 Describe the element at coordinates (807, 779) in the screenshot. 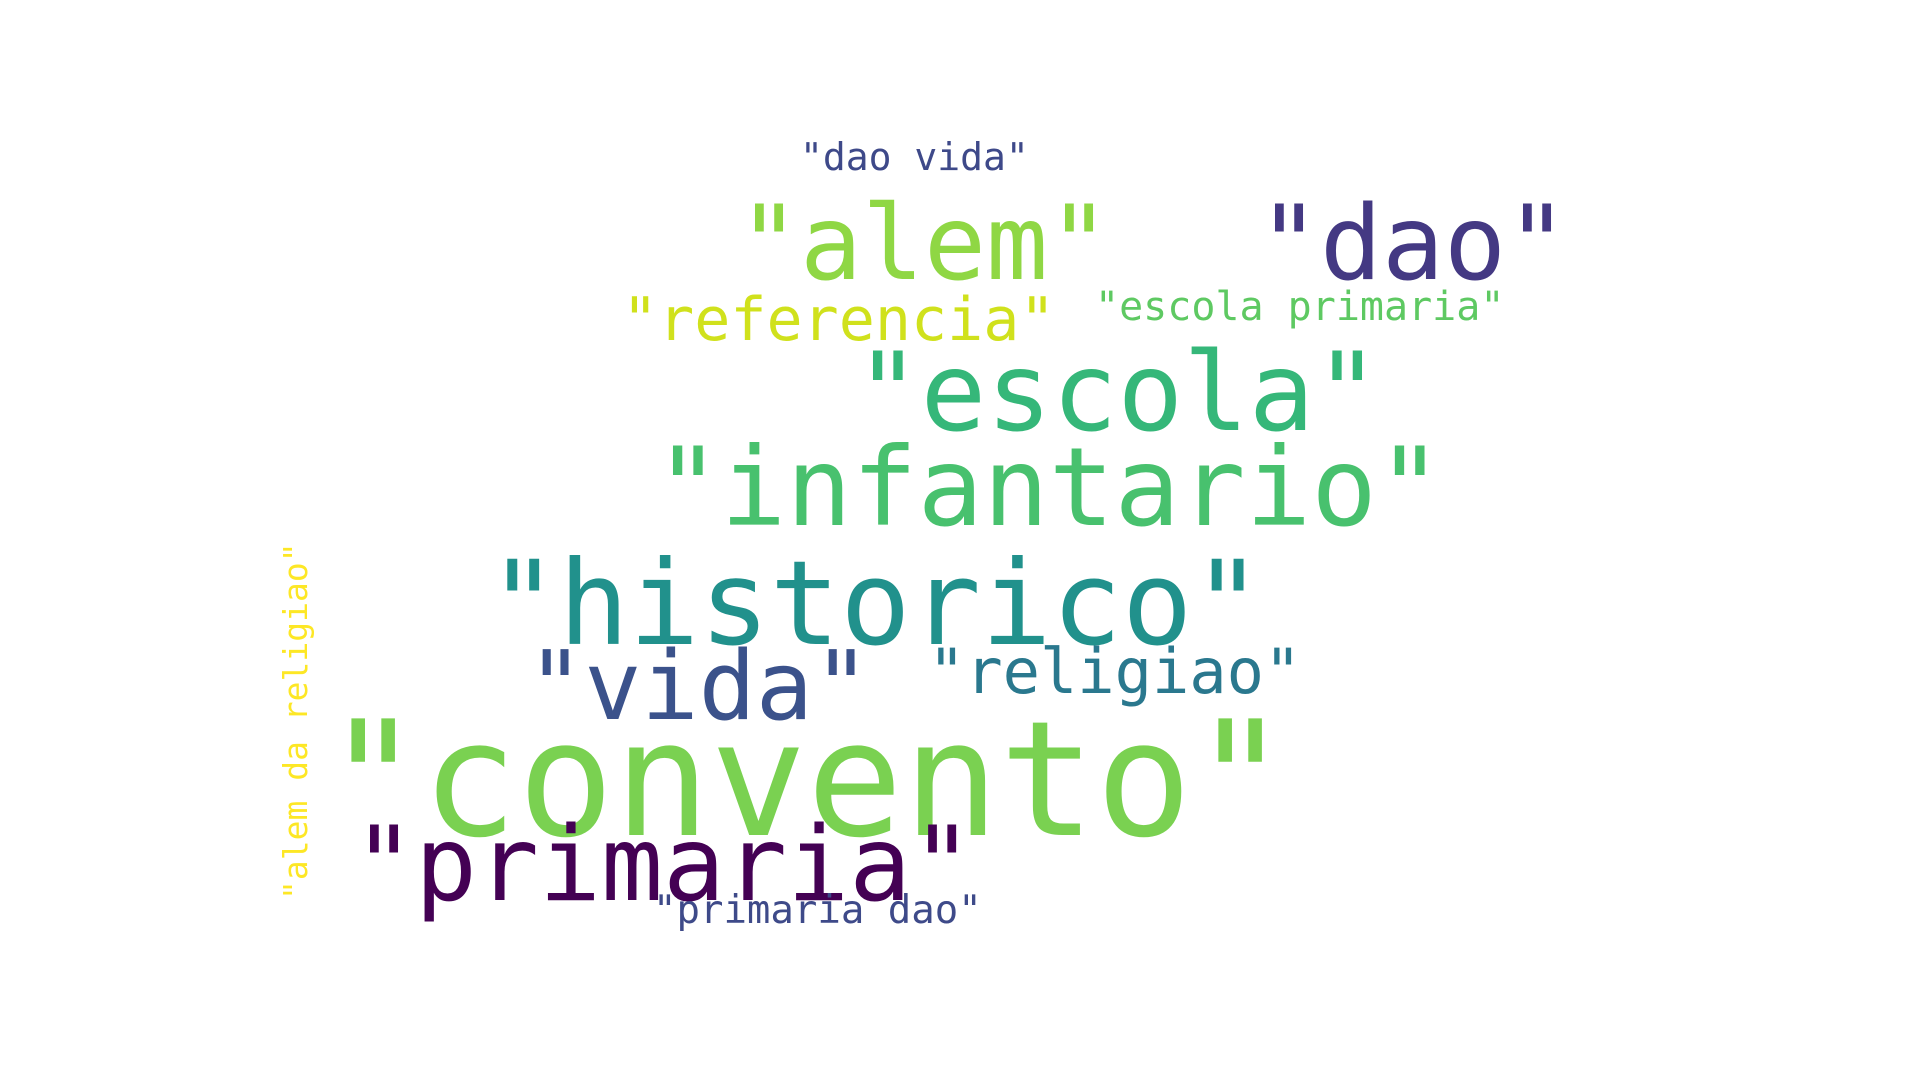

I see `word-convento: "convento"` at that location.